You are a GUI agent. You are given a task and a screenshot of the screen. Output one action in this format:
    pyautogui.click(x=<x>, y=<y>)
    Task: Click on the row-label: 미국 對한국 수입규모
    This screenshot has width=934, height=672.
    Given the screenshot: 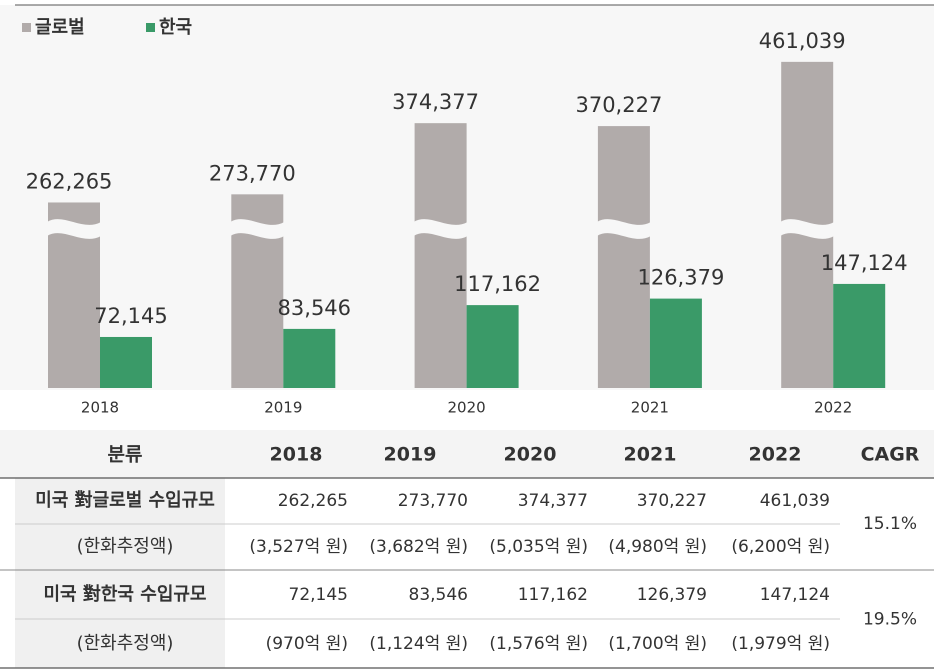 What is the action you would take?
    pyautogui.click(x=124, y=594)
    